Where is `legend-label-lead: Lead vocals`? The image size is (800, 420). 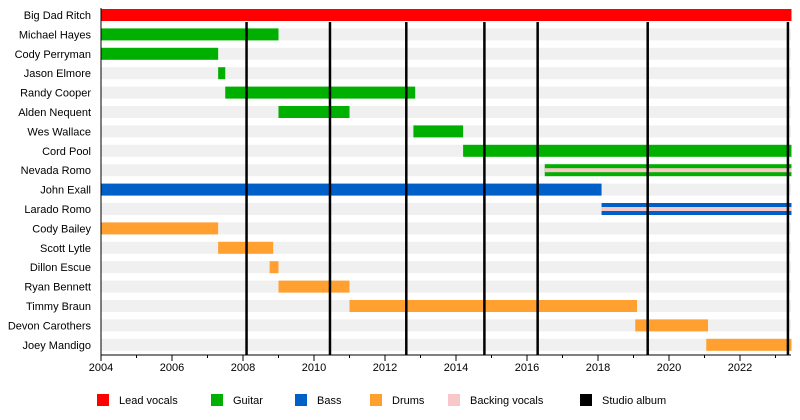
legend-label-lead: Lead vocals is located at coordinates (148, 401).